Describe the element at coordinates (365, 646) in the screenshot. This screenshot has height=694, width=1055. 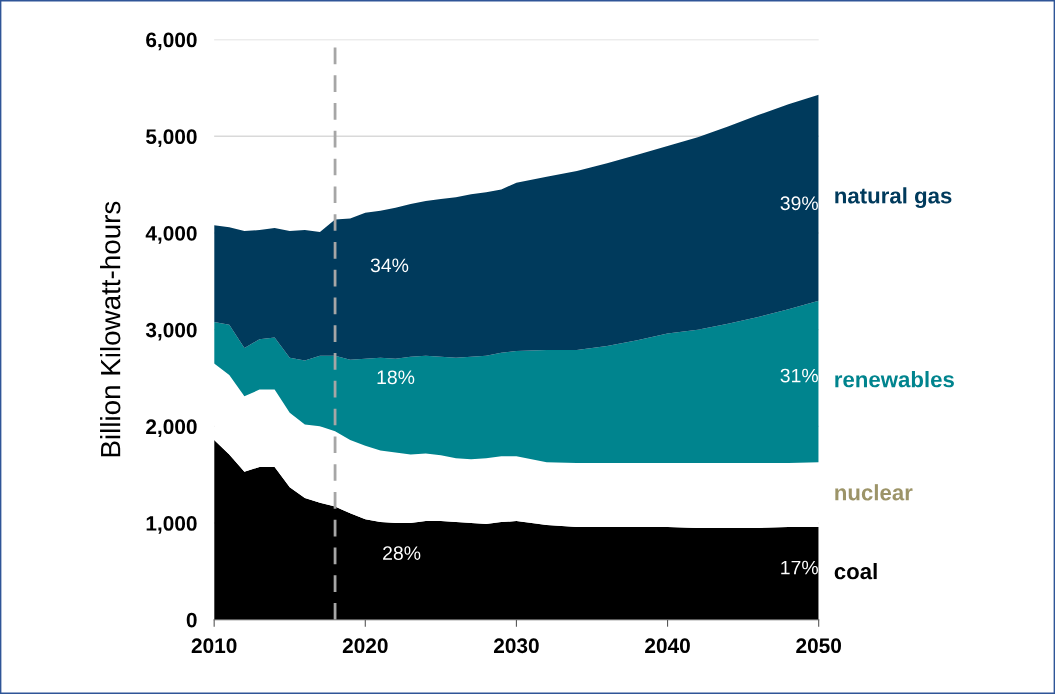
I see `x-tick-label: 2020` at that location.